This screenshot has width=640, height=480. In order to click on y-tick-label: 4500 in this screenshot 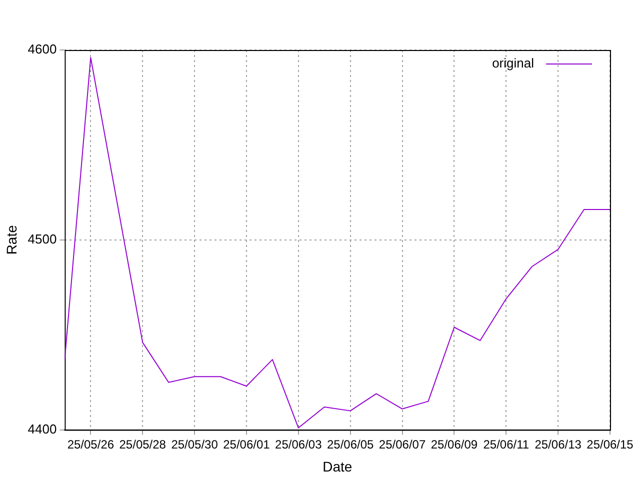, I will do `click(42, 238)`.